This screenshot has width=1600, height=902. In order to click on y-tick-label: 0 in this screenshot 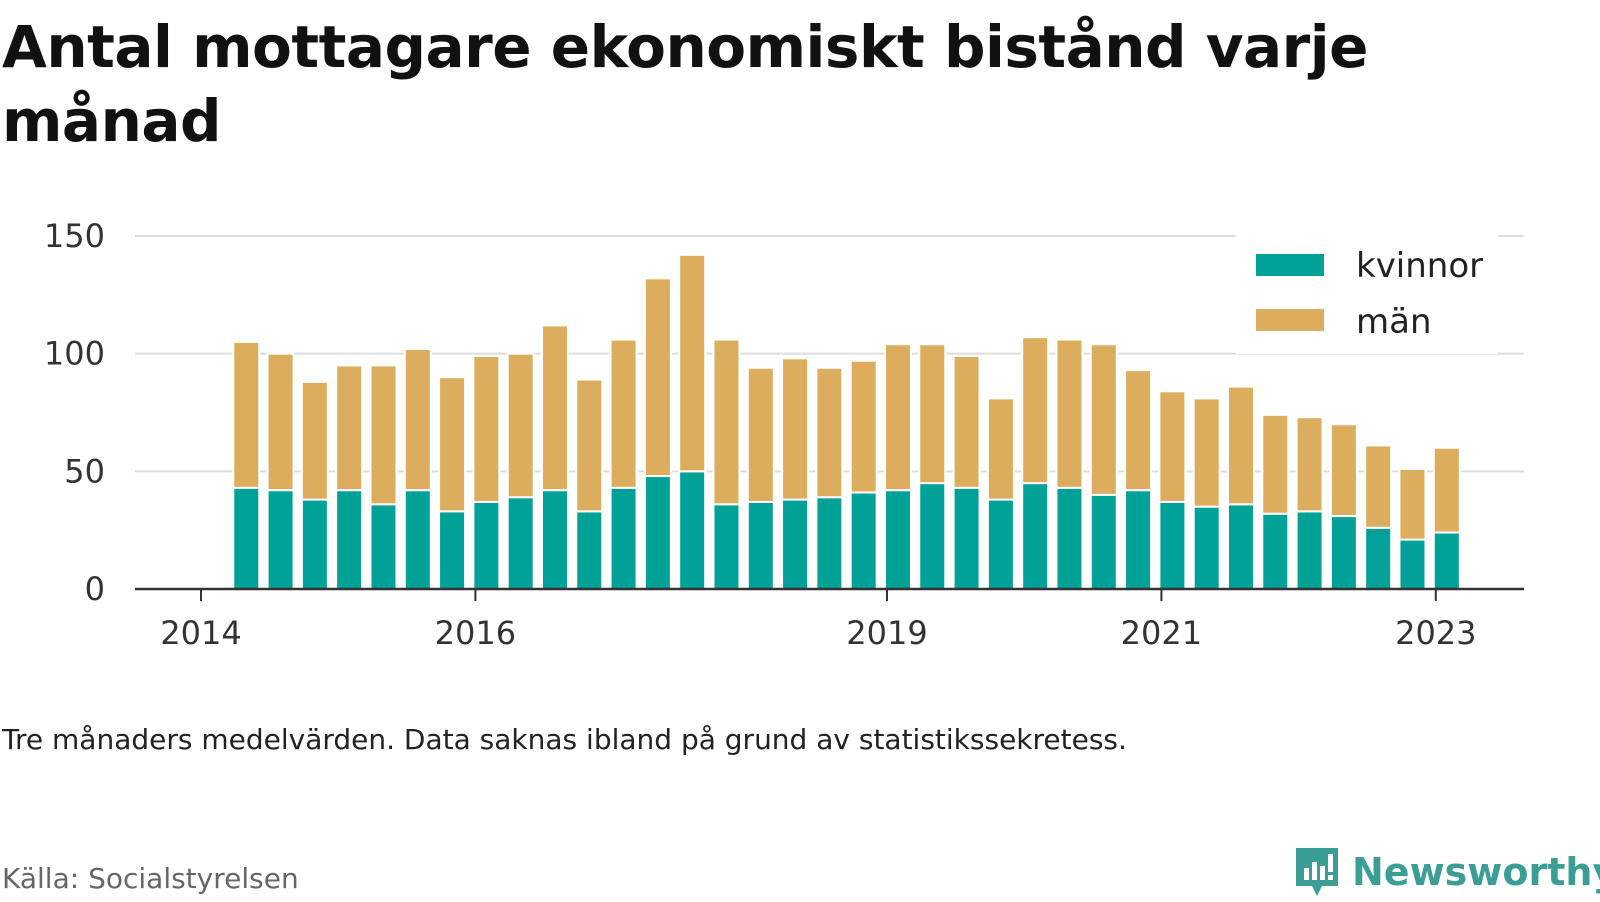, I will do `click(95, 589)`.